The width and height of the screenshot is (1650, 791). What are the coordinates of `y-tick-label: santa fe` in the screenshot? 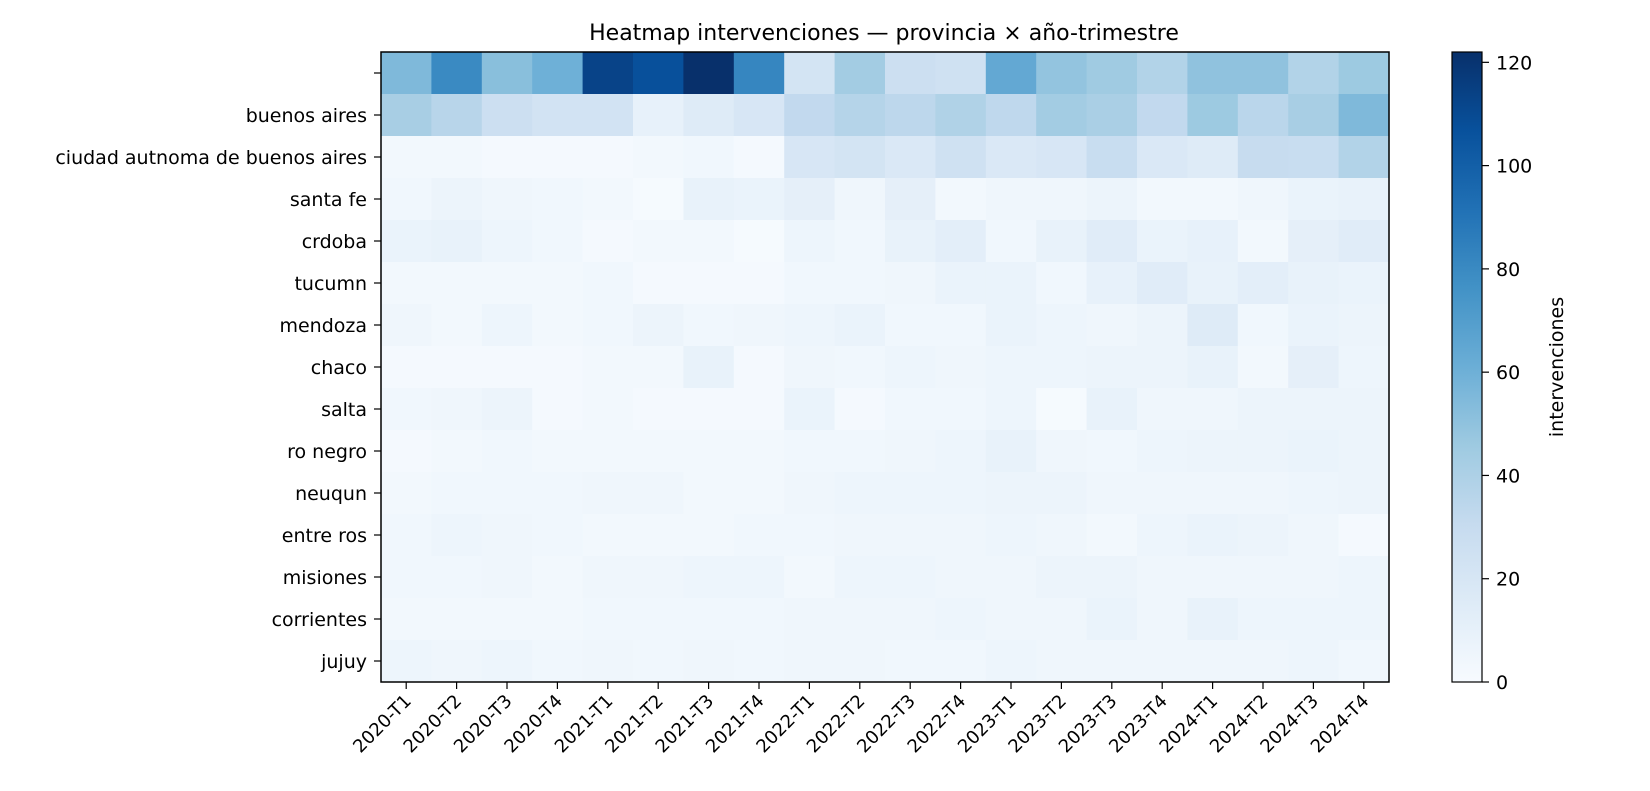 It's located at (328, 200).